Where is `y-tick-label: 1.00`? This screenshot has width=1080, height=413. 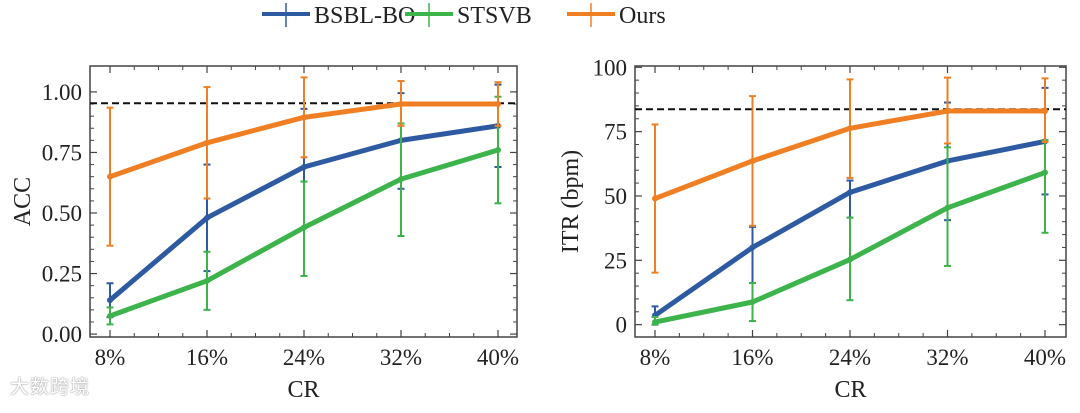
y-tick-label: 1.00 is located at coordinates (62, 92).